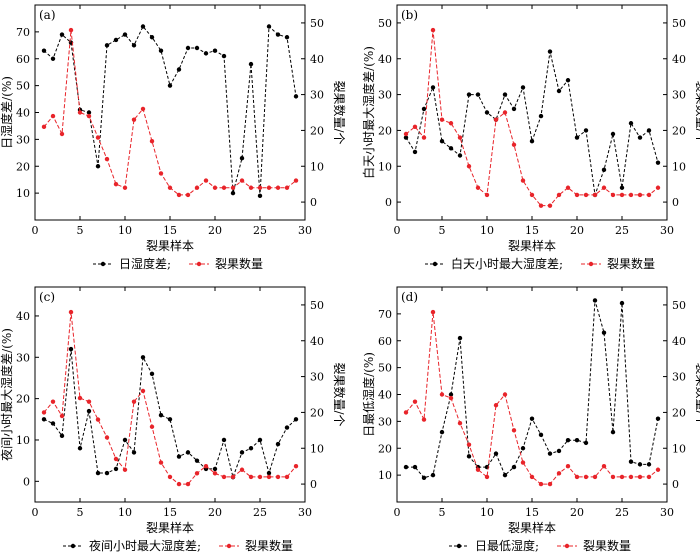 This screenshot has height=557, width=700. What do you see at coordinates (239, 263) in the screenshot?
I see `legend-label-fruit-count: 裂果数量` at bounding box center [239, 263].